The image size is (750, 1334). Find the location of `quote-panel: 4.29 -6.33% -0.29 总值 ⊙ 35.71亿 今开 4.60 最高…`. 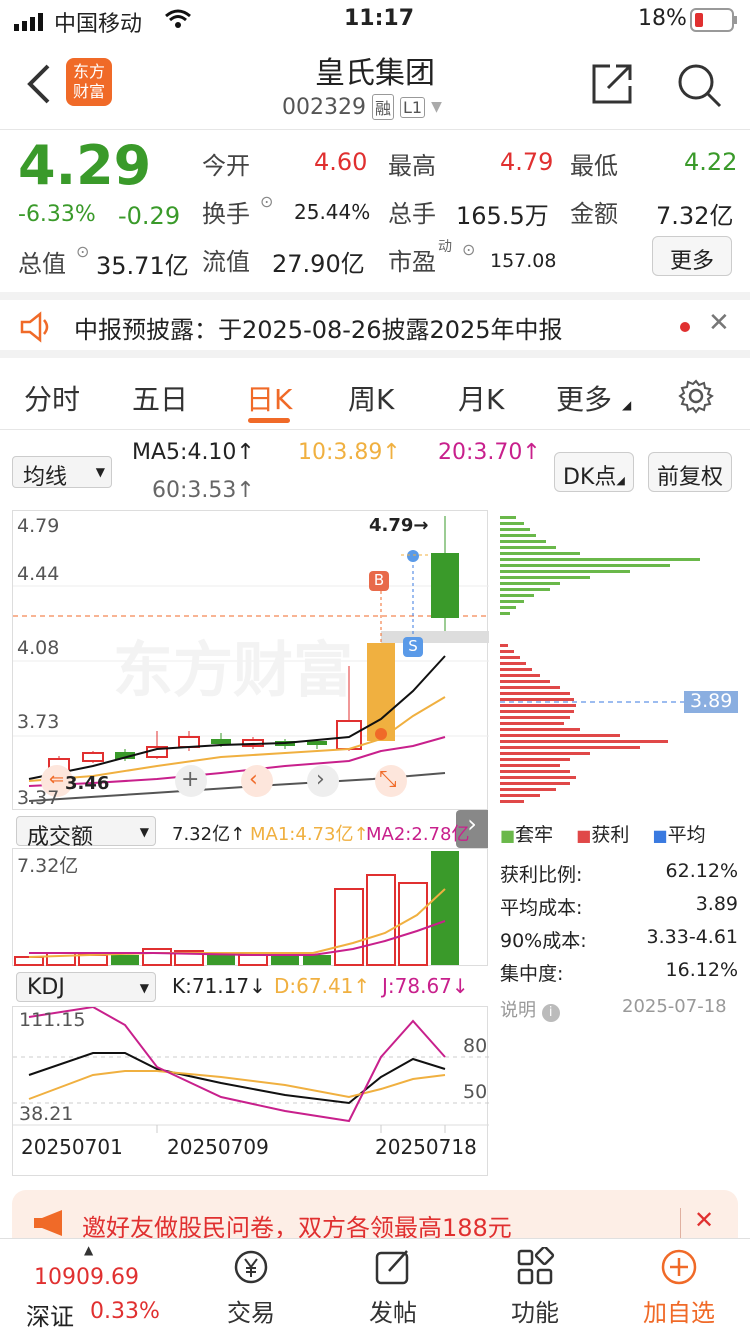

quote-panel: 4.29 -6.33% -0.29 总值 ⊙ 35.71亿 今开 4.60 最高… is located at coordinates (375, 210).